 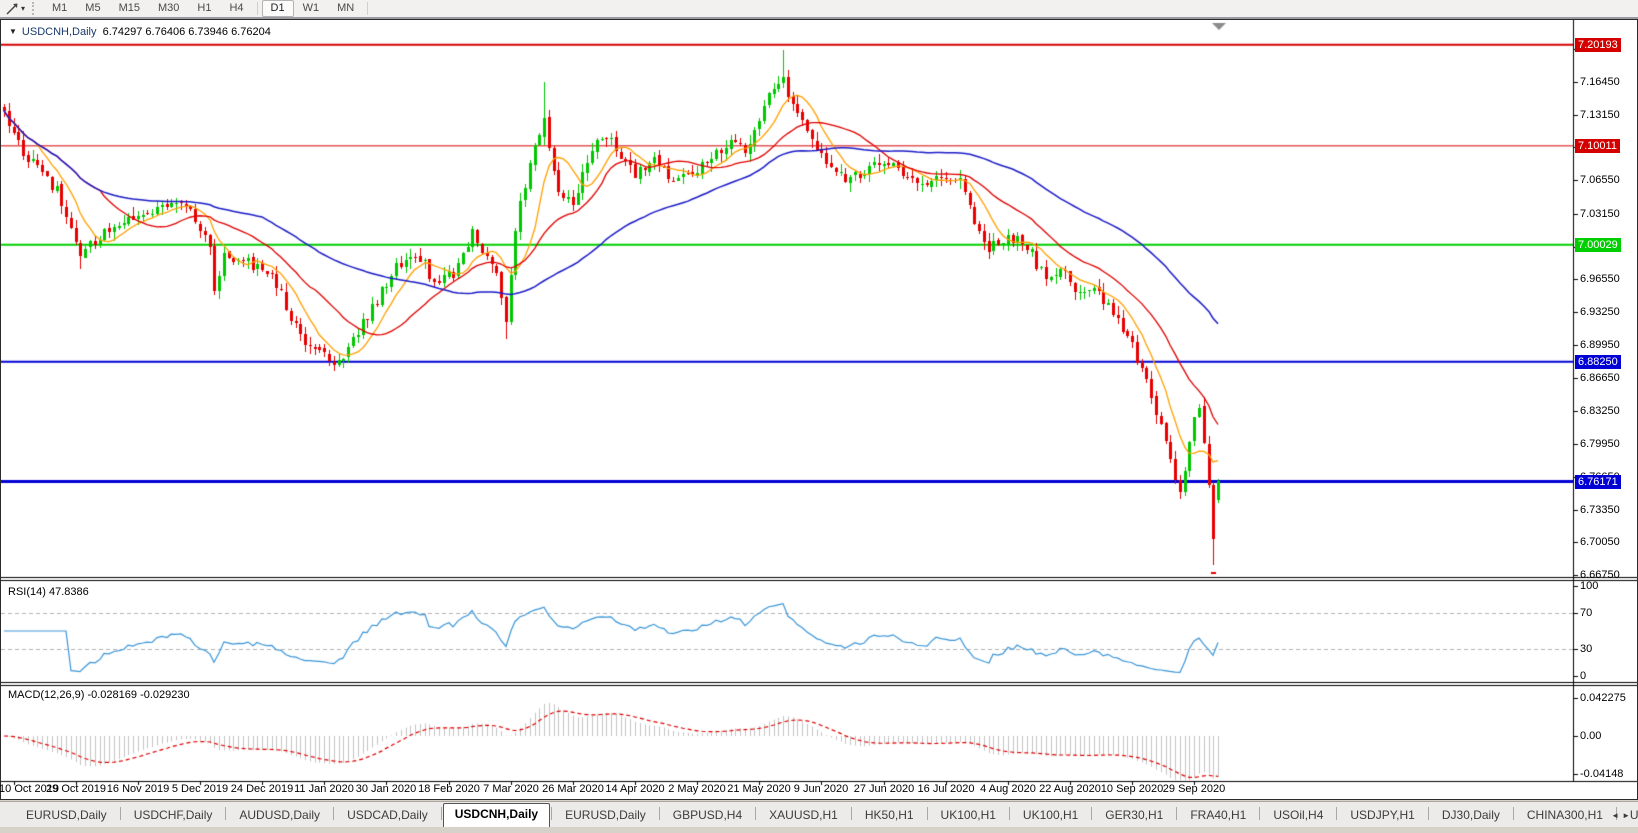 What do you see at coordinates (1470, 815) in the screenshot?
I see `chart-tab-dj30-daily: DJ30,Daily` at bounding box center [1470, 815].